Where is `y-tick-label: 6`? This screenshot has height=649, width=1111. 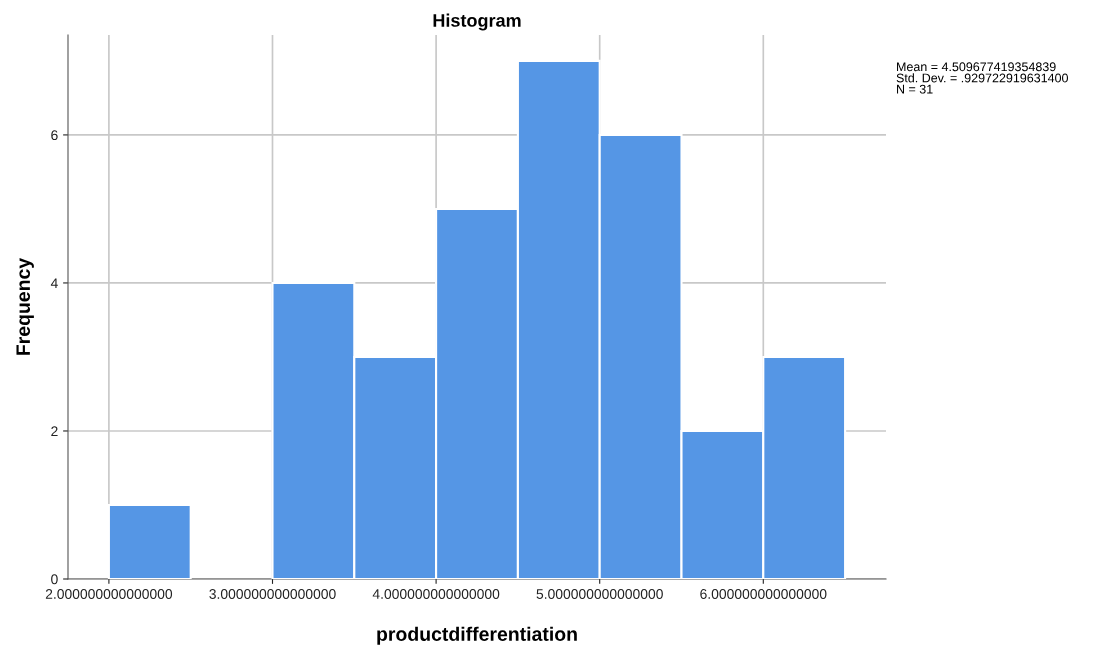
y-tick-label: 6 is located at coordinates (54, 135).